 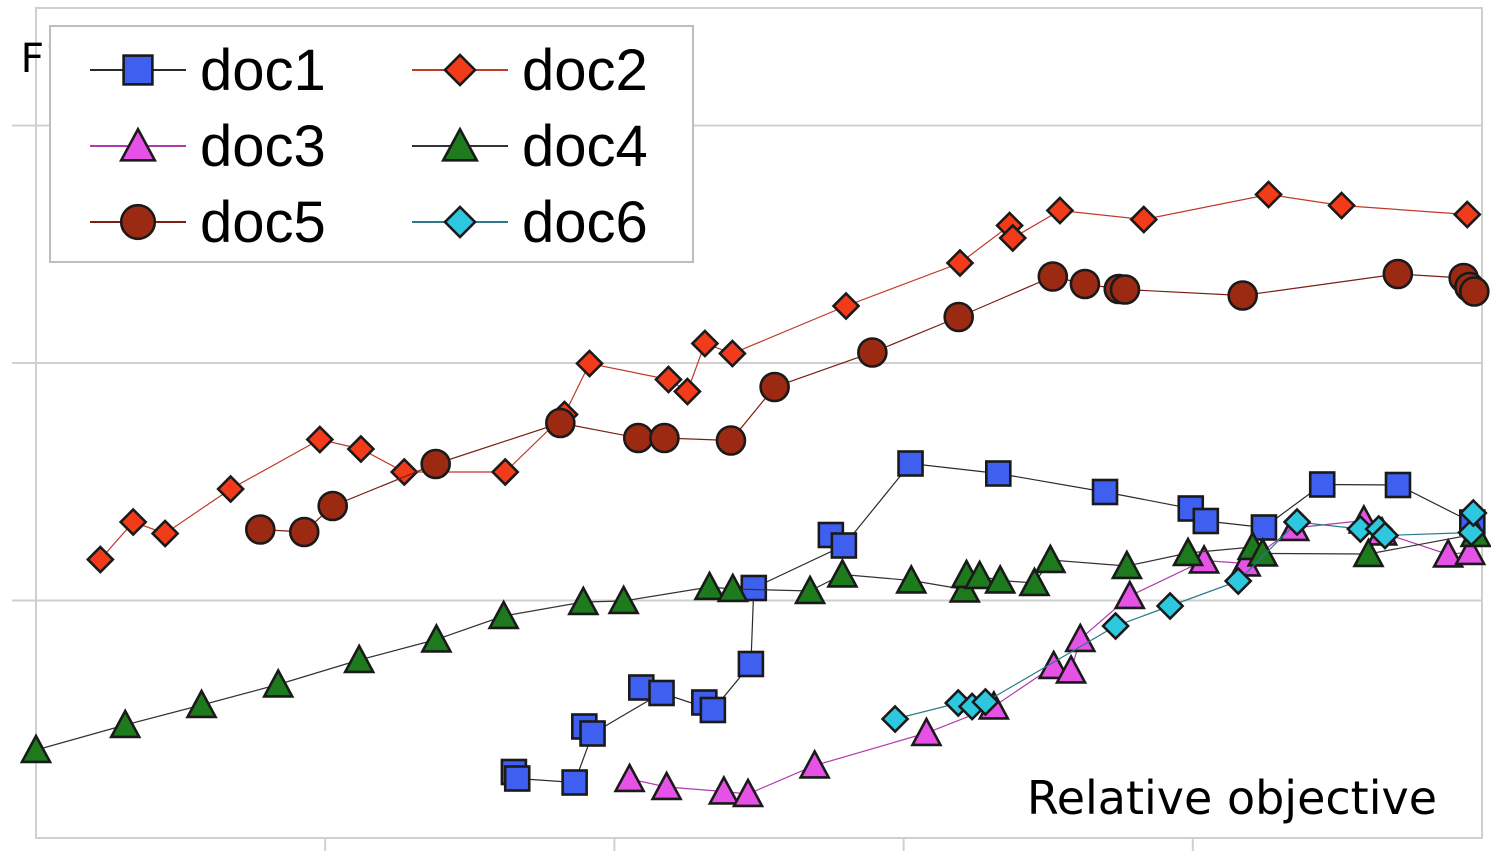 I want to click on legend-label: doc4, so click(x=585, y=146).